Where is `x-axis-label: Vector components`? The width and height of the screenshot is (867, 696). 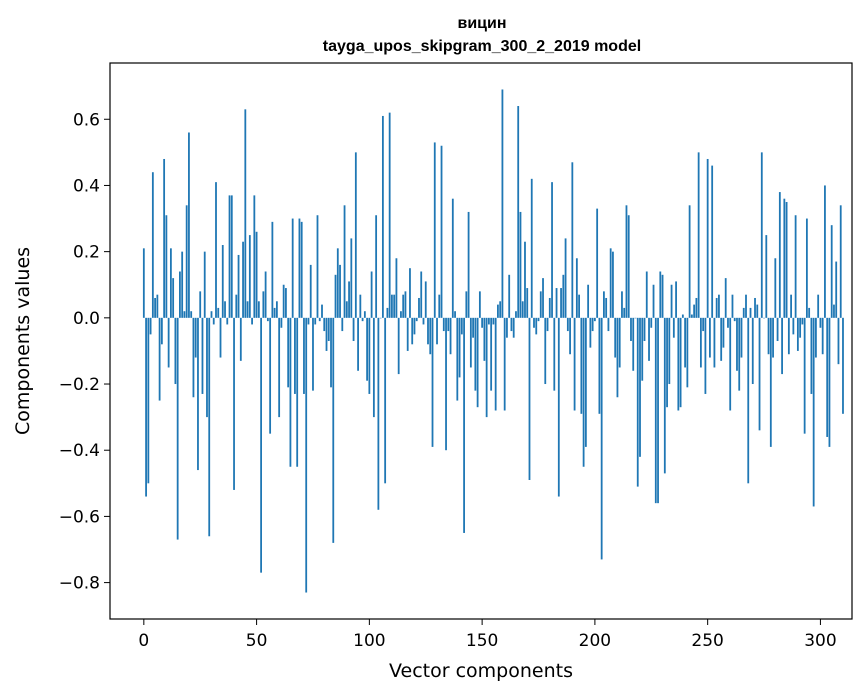
x-axis-label: Vector components is located at coordinates (481, 671).